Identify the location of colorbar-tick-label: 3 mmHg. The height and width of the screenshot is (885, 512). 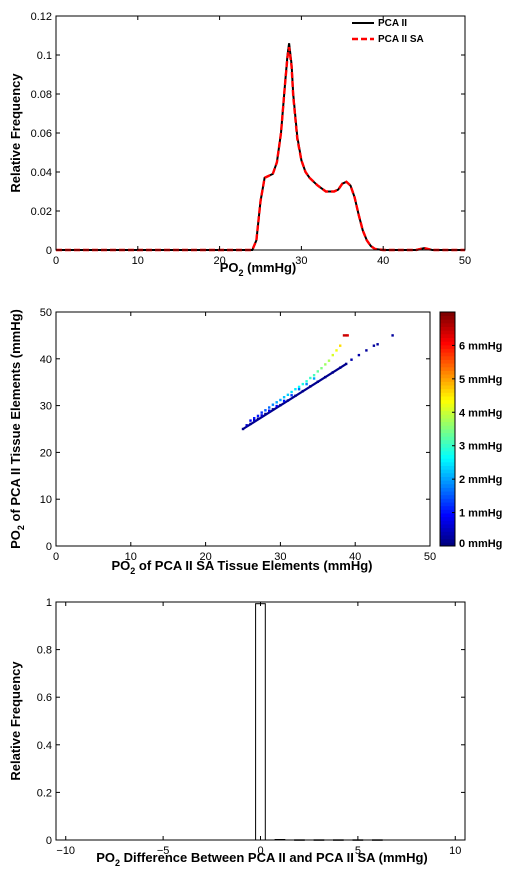
(480, 447).